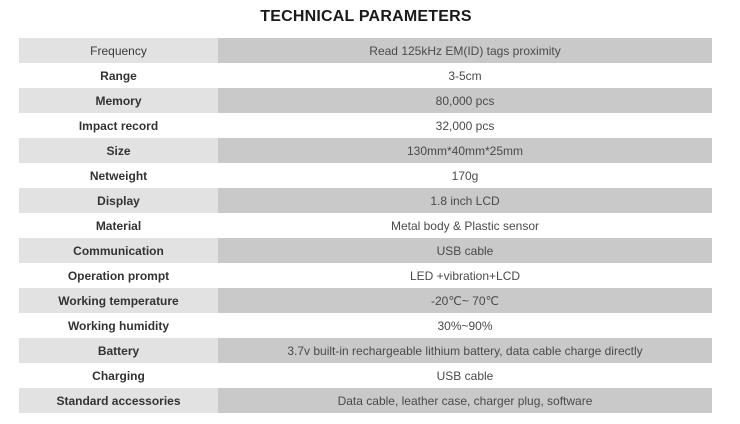 This screenshot has height=424, width=740. I want to click on table-row: Memory 80,000 pcs, so click(365, 100).